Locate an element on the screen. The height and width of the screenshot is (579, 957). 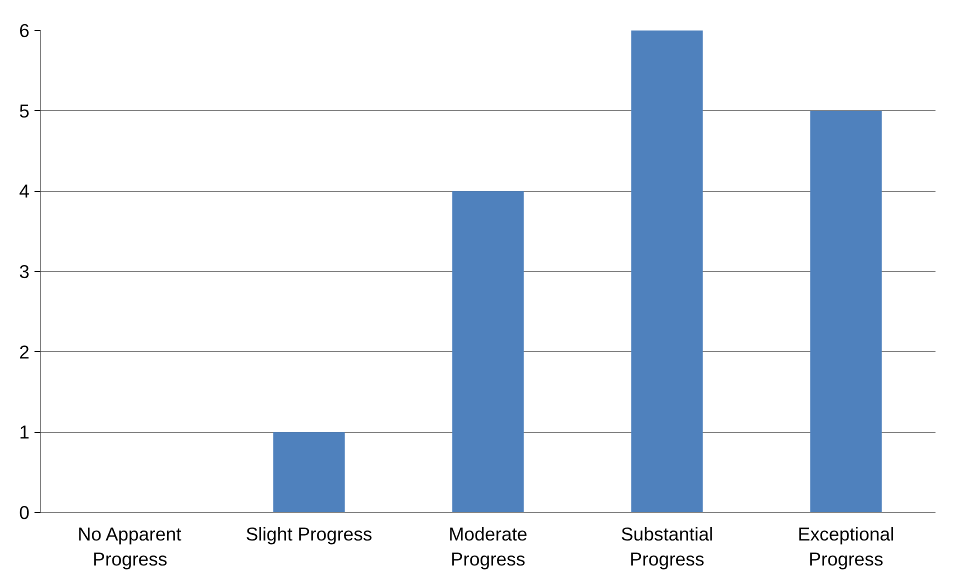
x-tick-label: Exceptional Progress is located at coordinates (846, 547).